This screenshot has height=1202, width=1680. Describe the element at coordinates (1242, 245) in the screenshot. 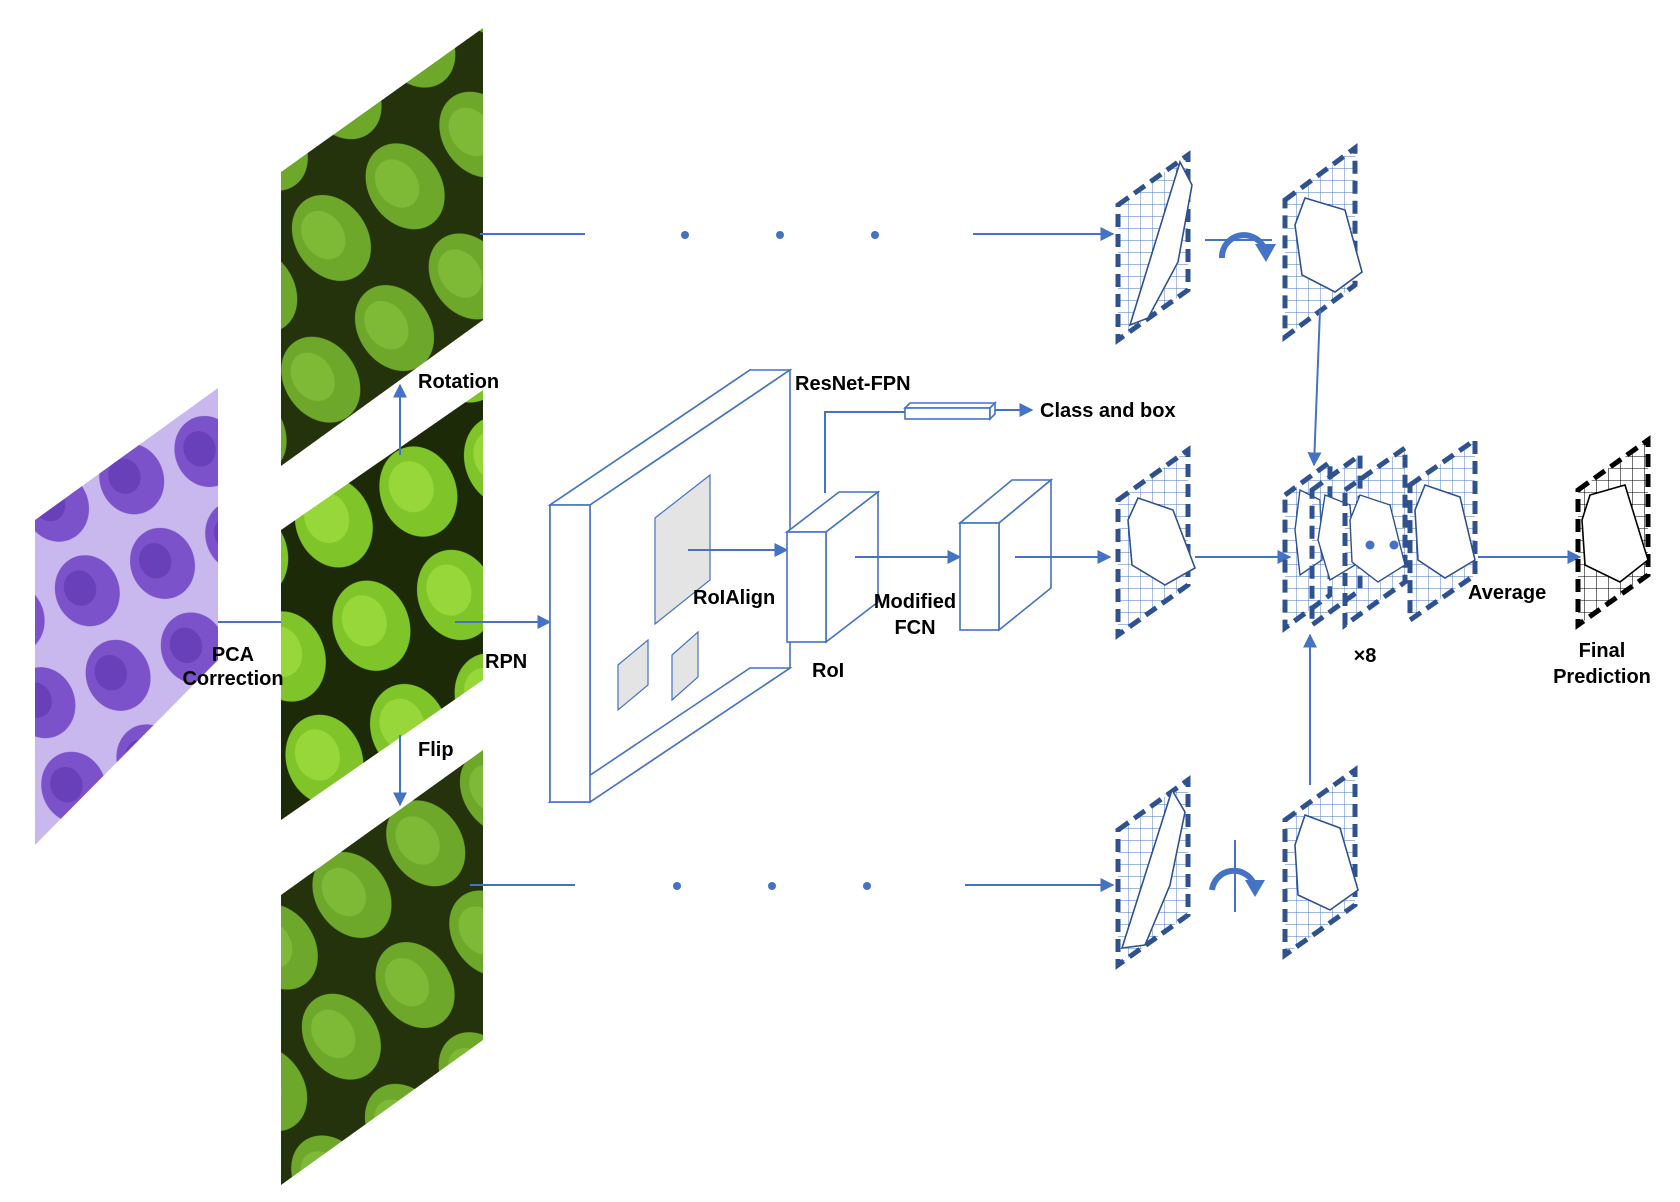

I see `rotate-back-icon` at that location.